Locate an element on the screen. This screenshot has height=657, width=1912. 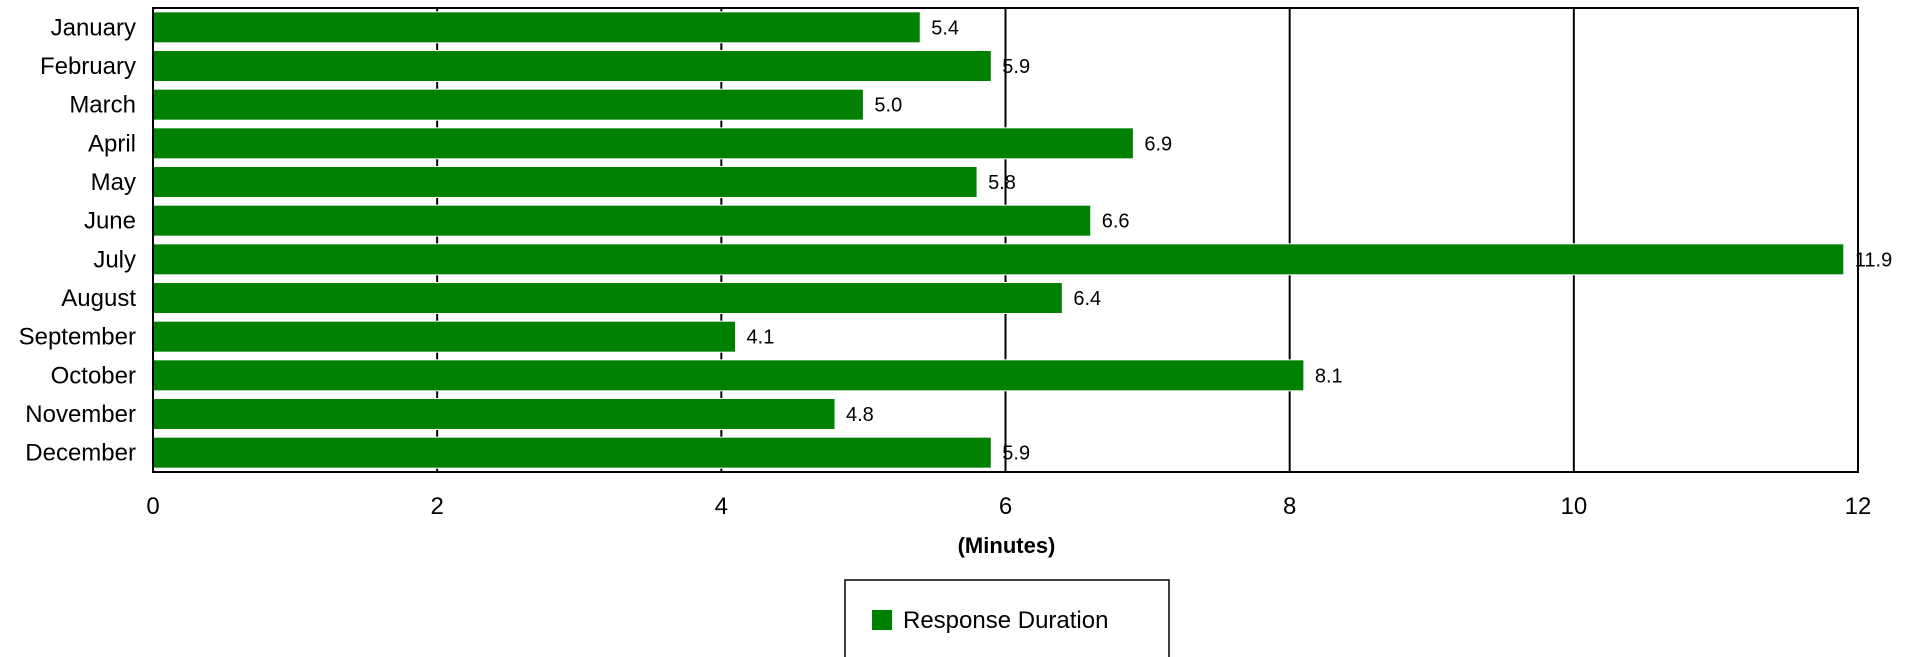
y-tick-label: September is located at coordinates (77, 337).